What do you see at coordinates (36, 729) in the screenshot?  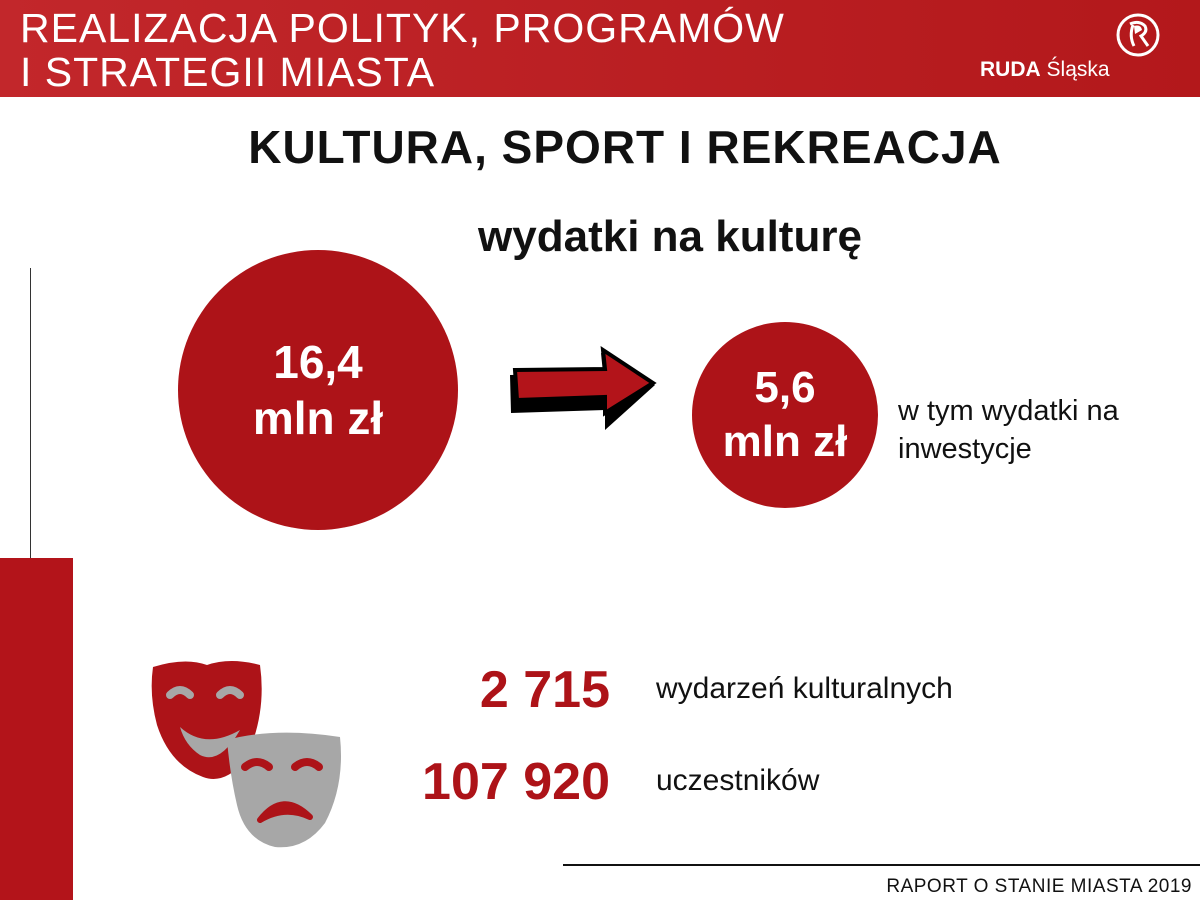 I see `decorative-red-block` at bounding box center [36, 729].